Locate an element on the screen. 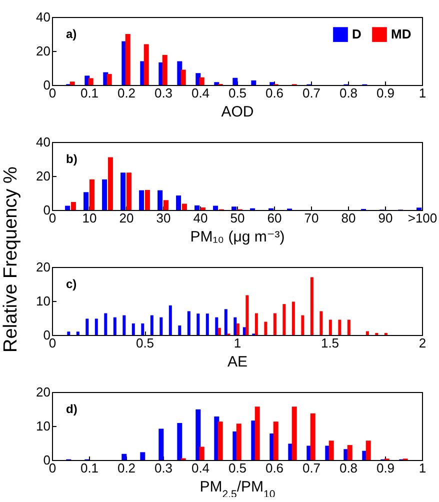 The image size is (439, 502). x-axis-title: AOD is located at coordinates (237, 112).